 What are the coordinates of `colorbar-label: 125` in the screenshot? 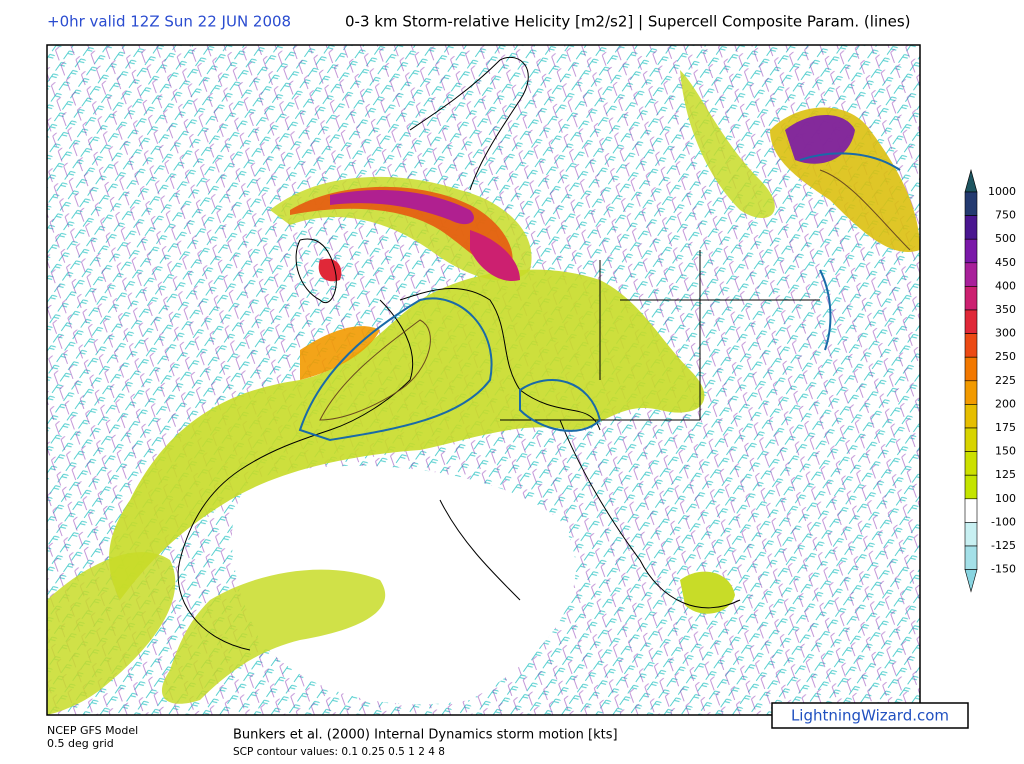 It's located at (1005, 474).